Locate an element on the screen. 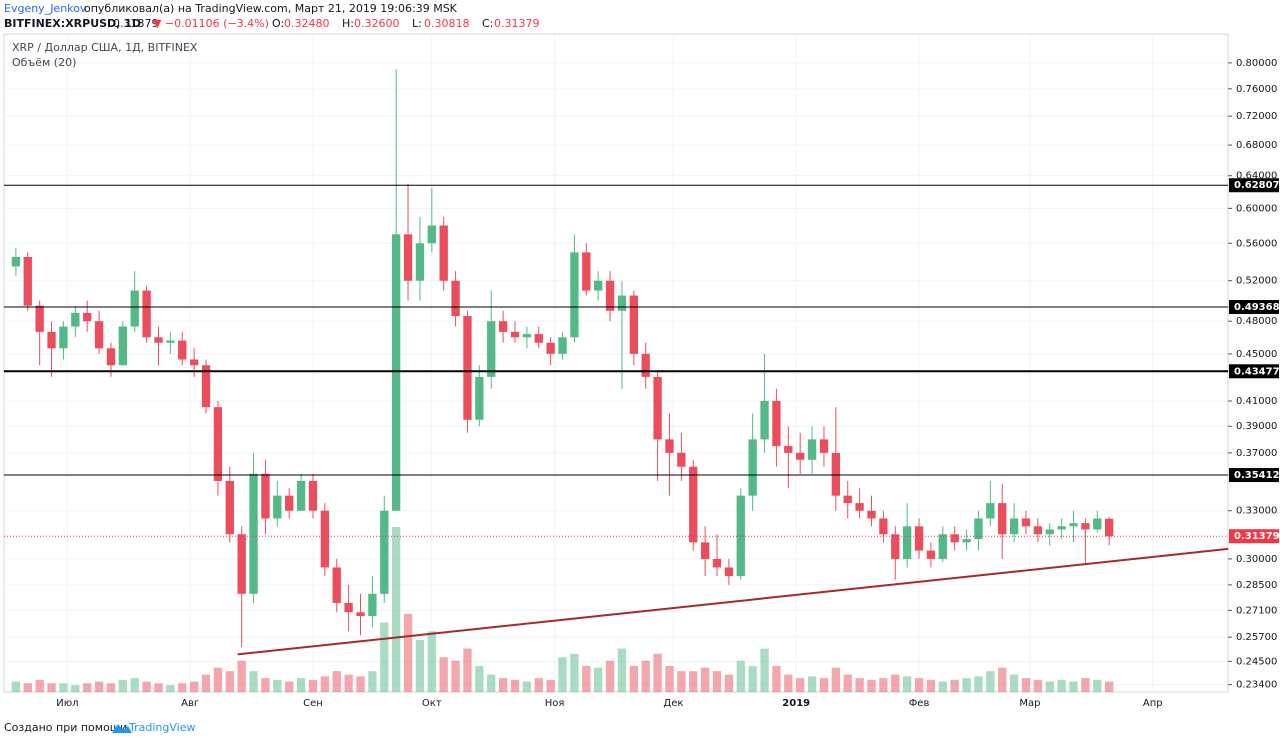  y-tick-label: 0.39000 is located at coordinates (1256, 426).